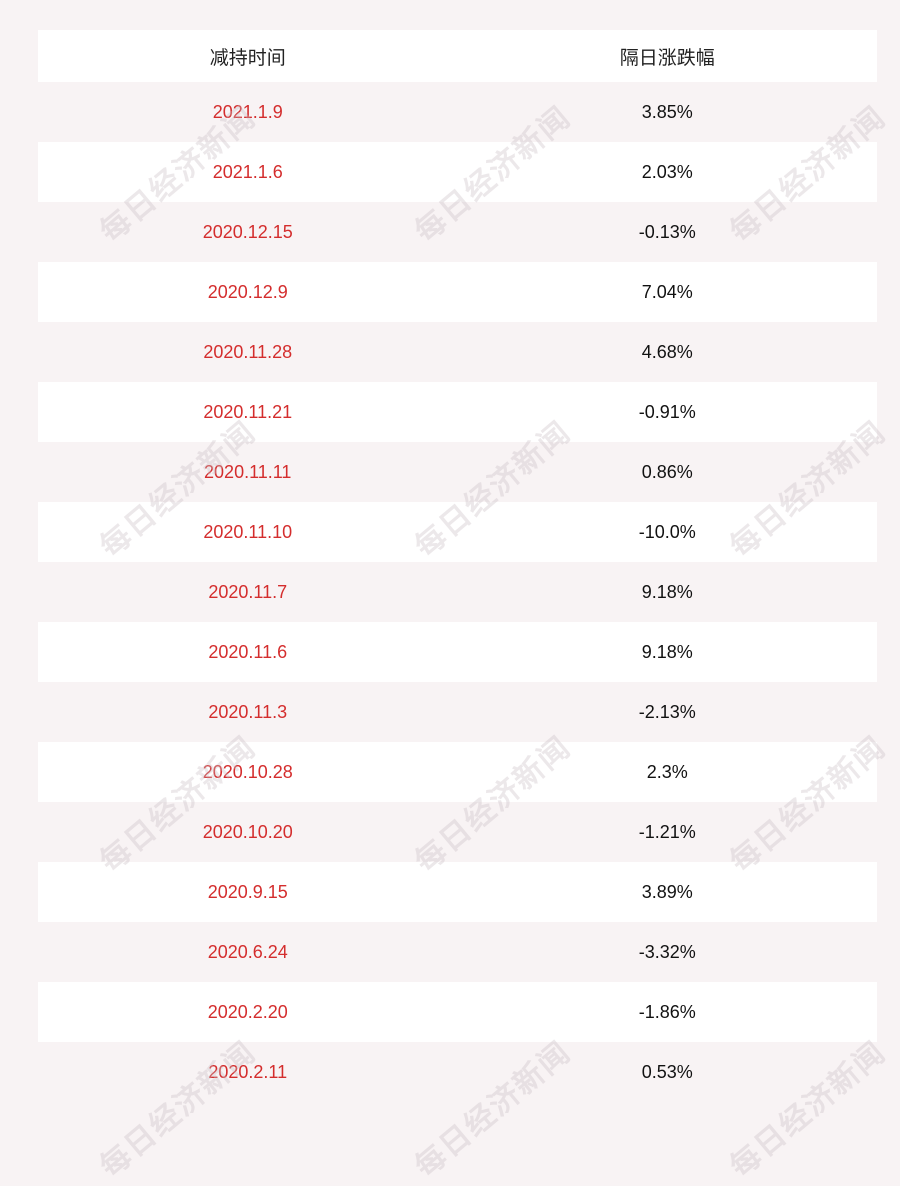 This screenshot has height=1186, width=900. Describe the element at coordinates (248, 471) in the screenshot. I see `date-cell: 2020.11.11` at that location.